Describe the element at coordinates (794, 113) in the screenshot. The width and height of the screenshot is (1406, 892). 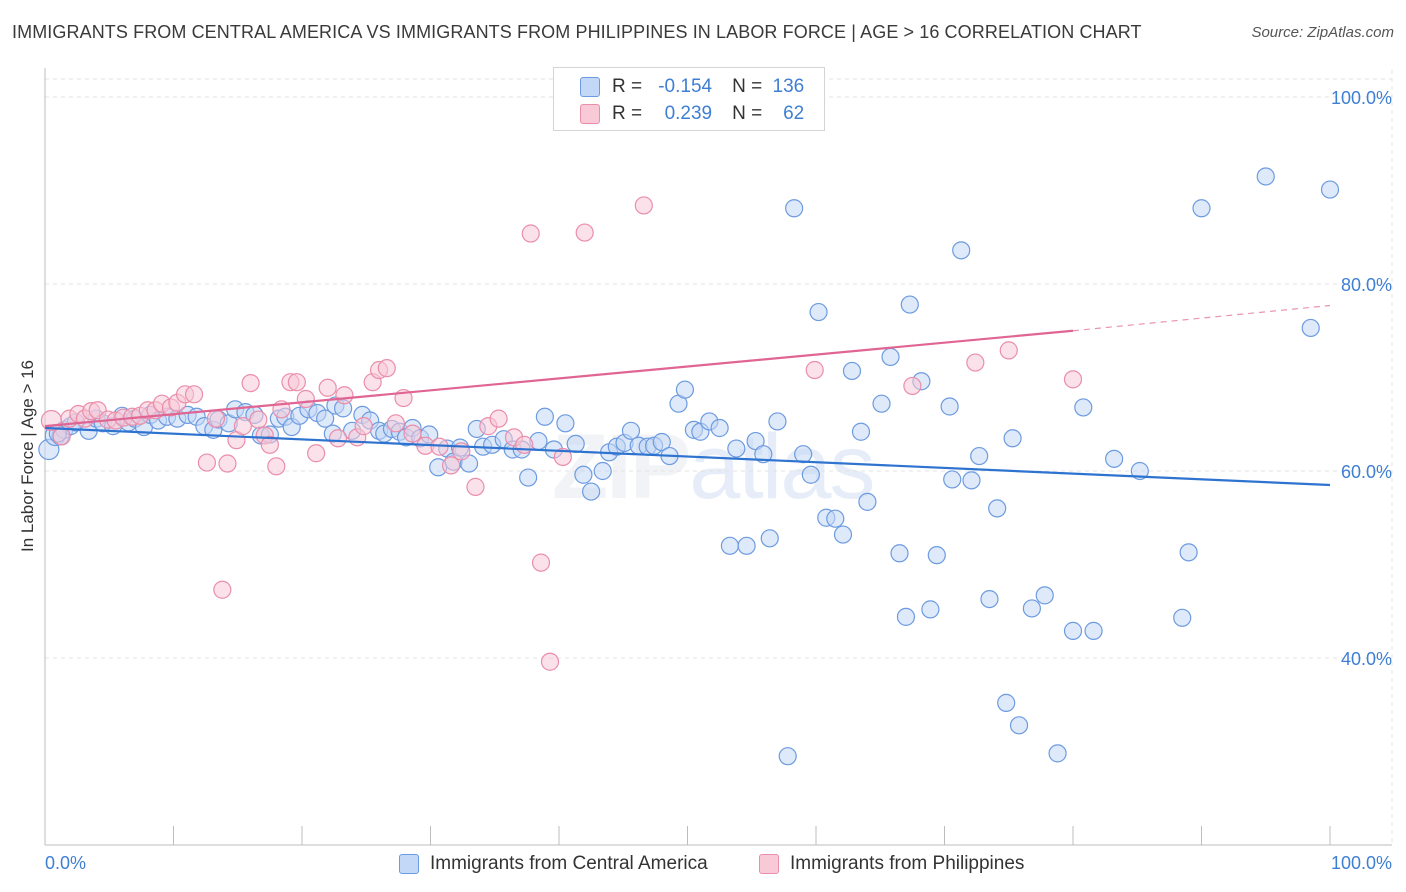
I see `legend-n-value-philippines: 62` at that location.